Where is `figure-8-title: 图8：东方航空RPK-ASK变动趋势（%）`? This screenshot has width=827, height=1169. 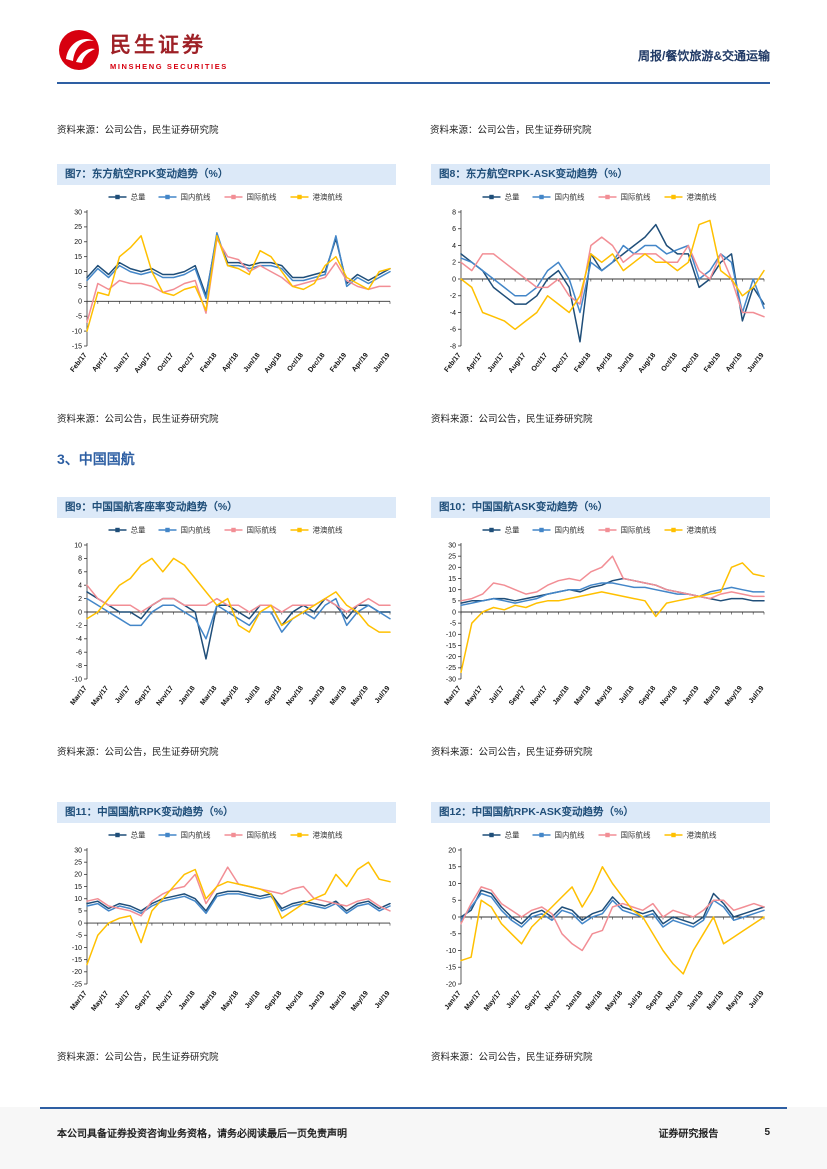
figure-8-title: 图8：东方航空RPK-ASK变动趋势（%） is located at coordinates (600, 174).